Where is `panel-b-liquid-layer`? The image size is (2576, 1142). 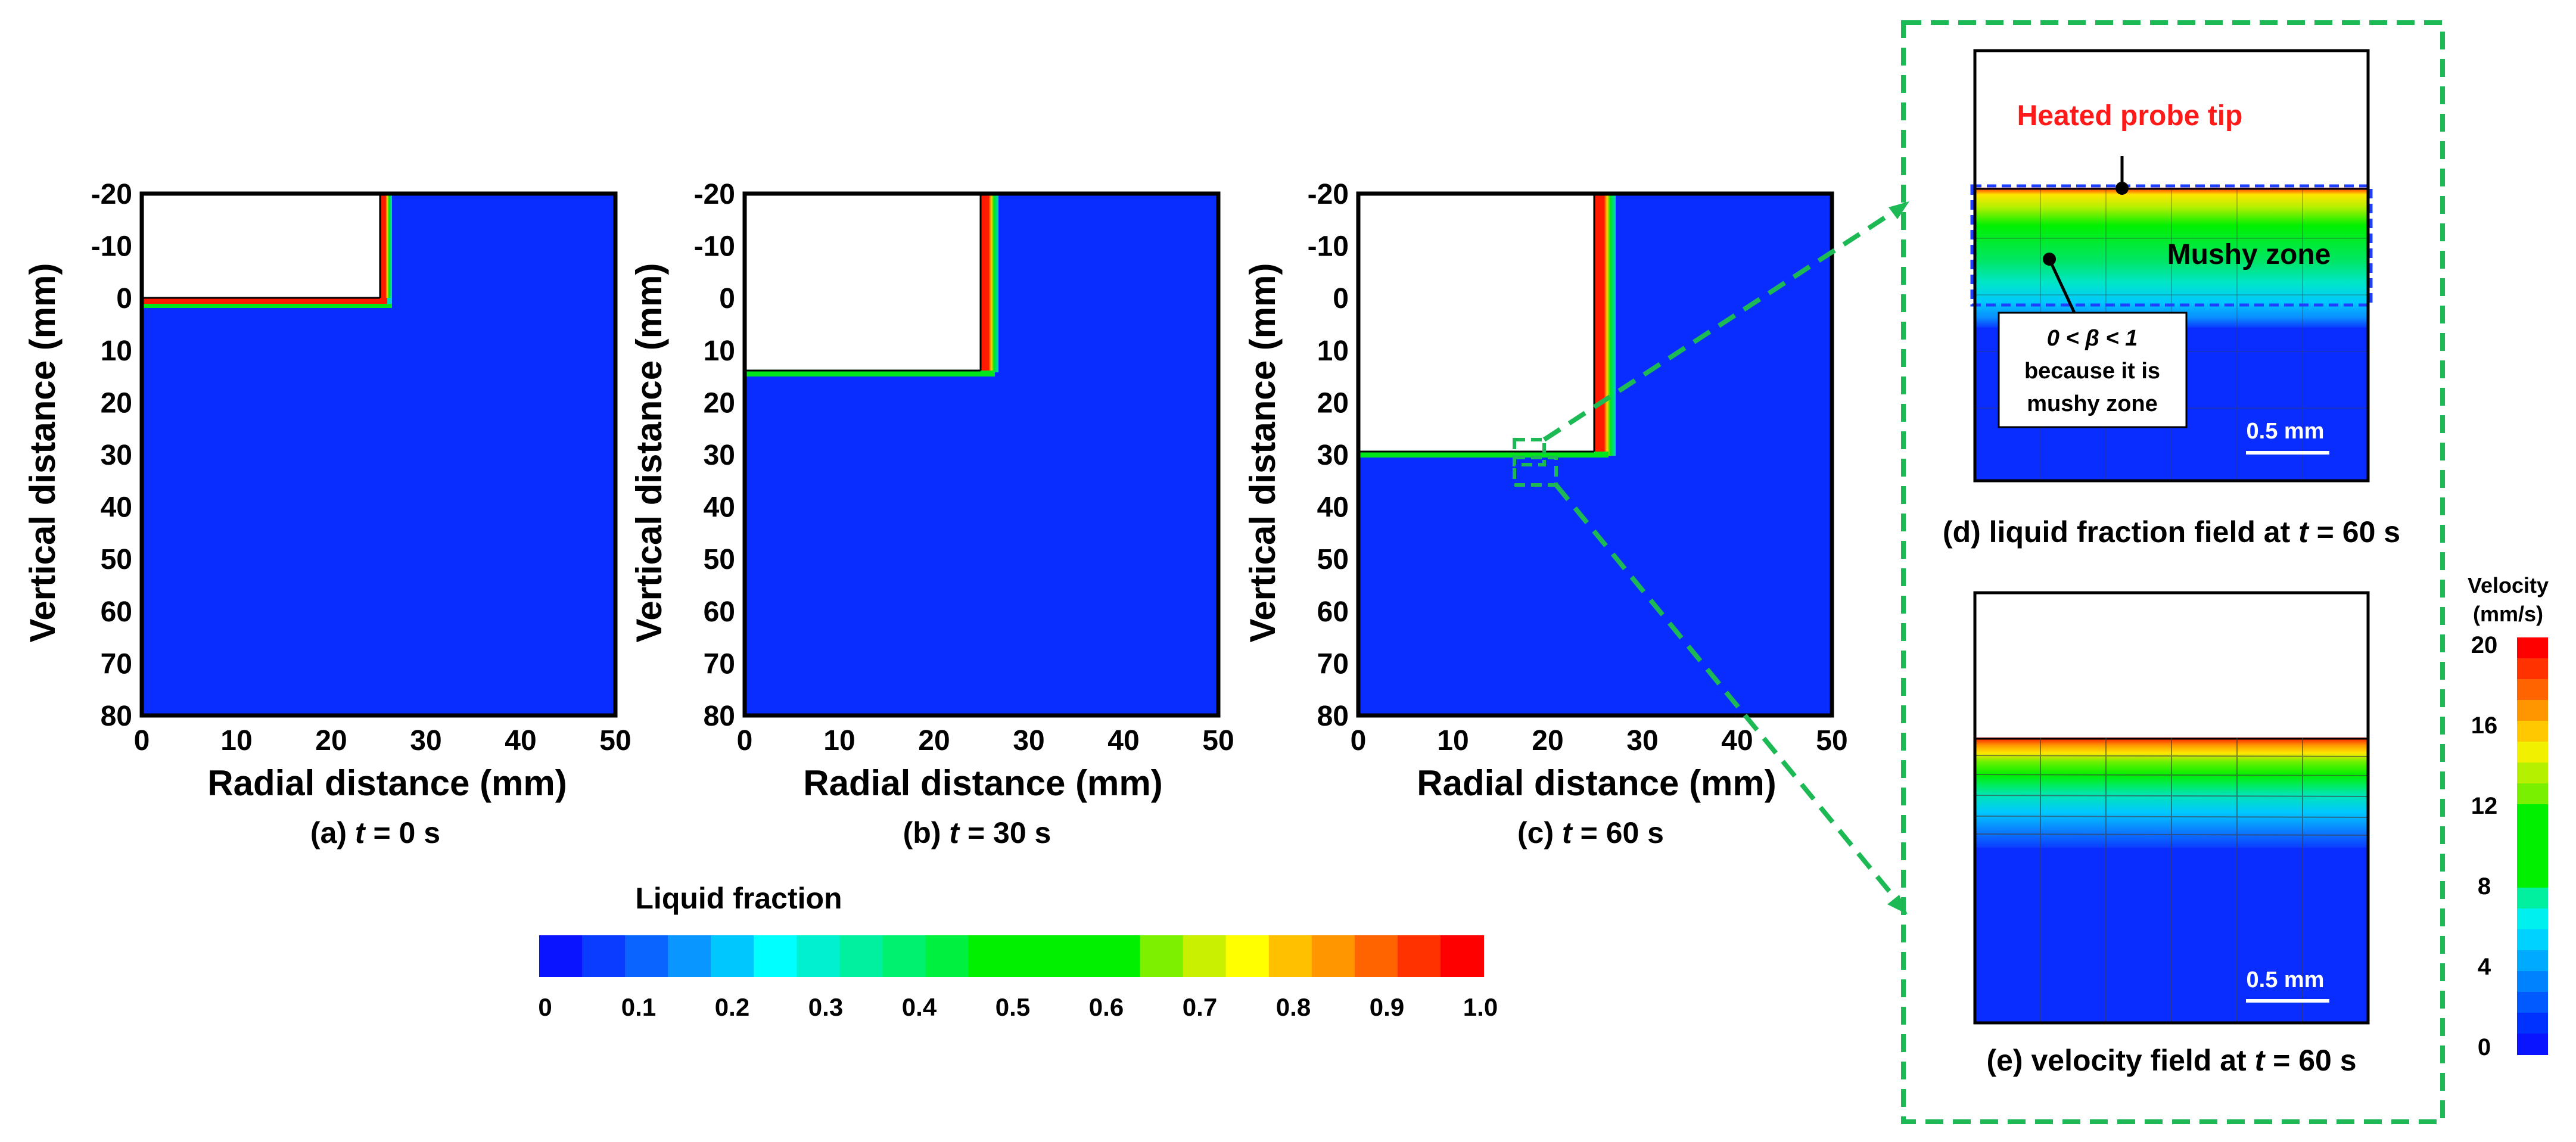 panel-b-liquid-layer is located at coordinates (989, 283).